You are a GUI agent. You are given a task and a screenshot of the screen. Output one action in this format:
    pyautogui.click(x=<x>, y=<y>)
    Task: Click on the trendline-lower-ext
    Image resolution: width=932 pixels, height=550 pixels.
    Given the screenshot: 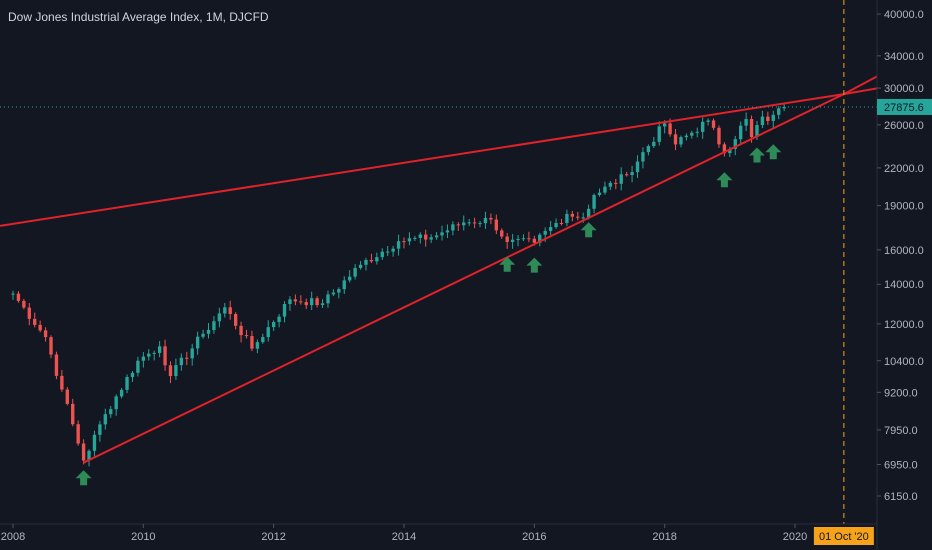 What is the action you would take?
    pyautogui.click(x=860, y=85)
    